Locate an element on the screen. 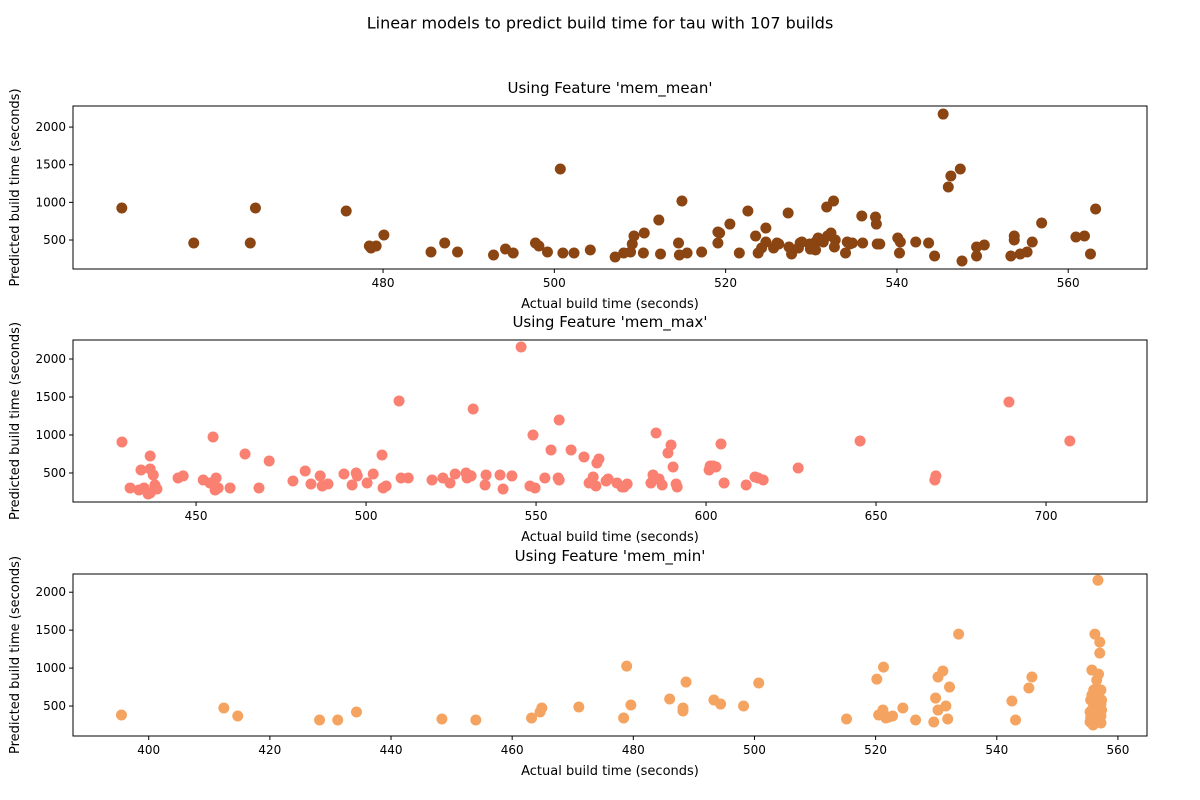 The image size is (1200, 800). x-axis-label: Actual build time (seconds) is located at coordinates (610, 304).